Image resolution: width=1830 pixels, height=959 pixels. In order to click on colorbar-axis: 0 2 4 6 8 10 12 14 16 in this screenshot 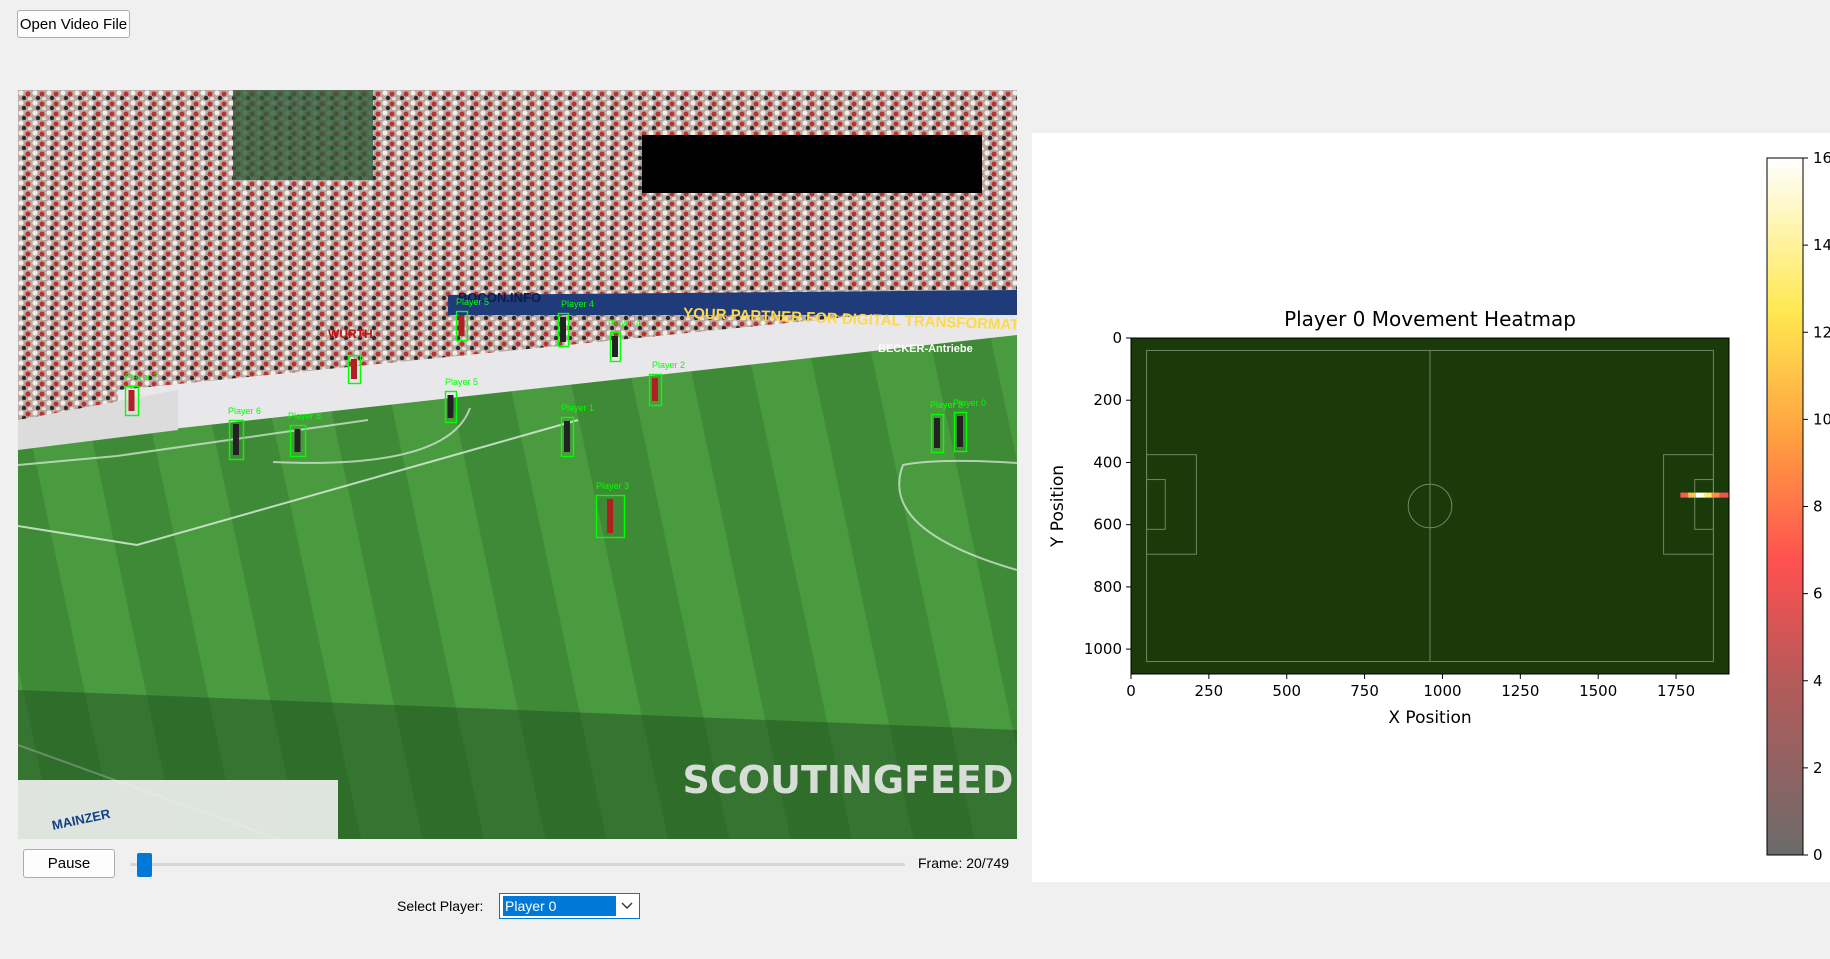, I will do `click(1816, 506)`.